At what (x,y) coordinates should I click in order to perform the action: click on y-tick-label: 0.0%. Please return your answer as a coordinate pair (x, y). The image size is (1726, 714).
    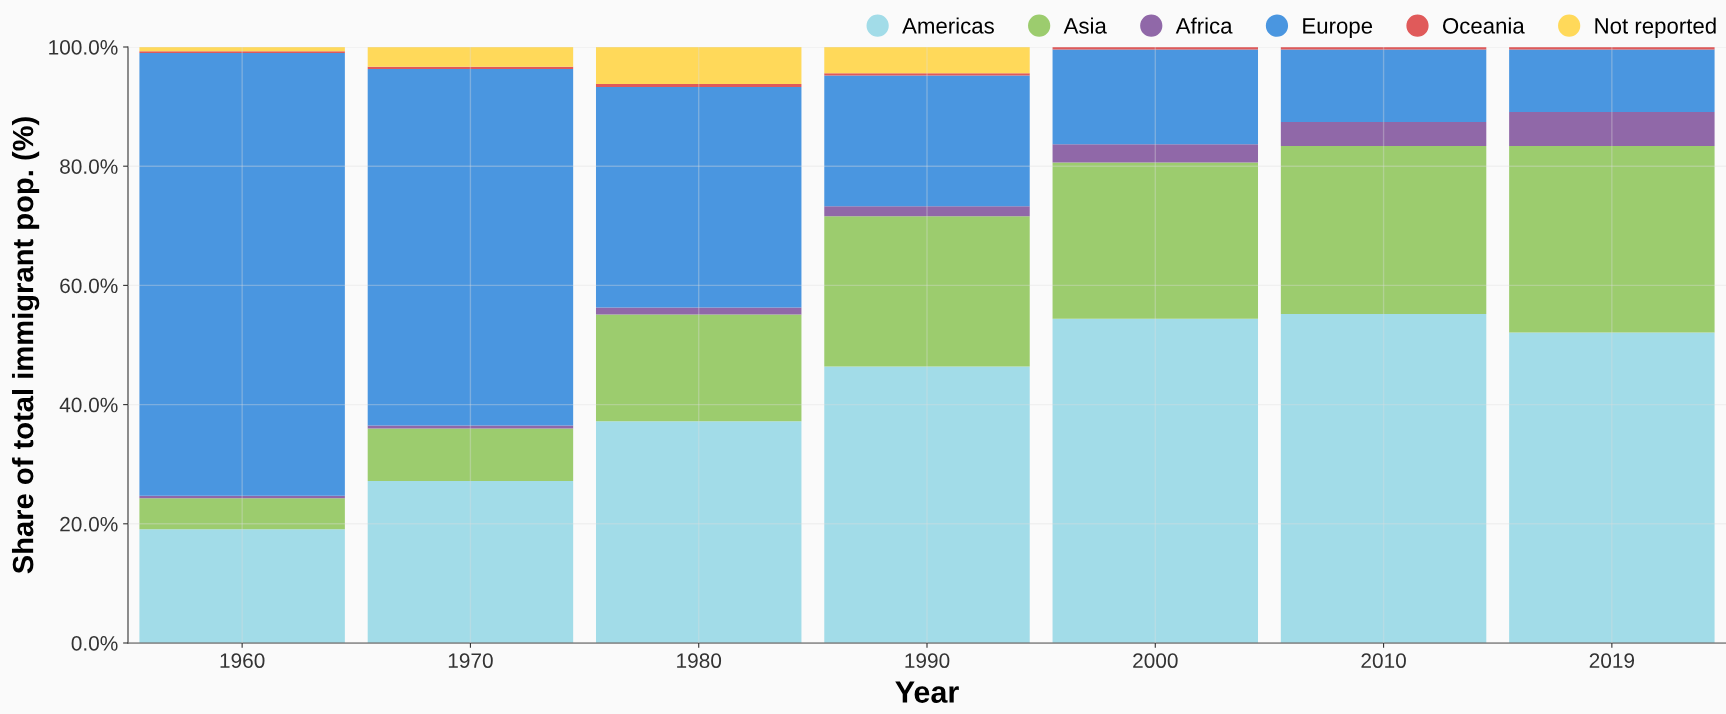
    Looking at the image, I should click on (94, 643).